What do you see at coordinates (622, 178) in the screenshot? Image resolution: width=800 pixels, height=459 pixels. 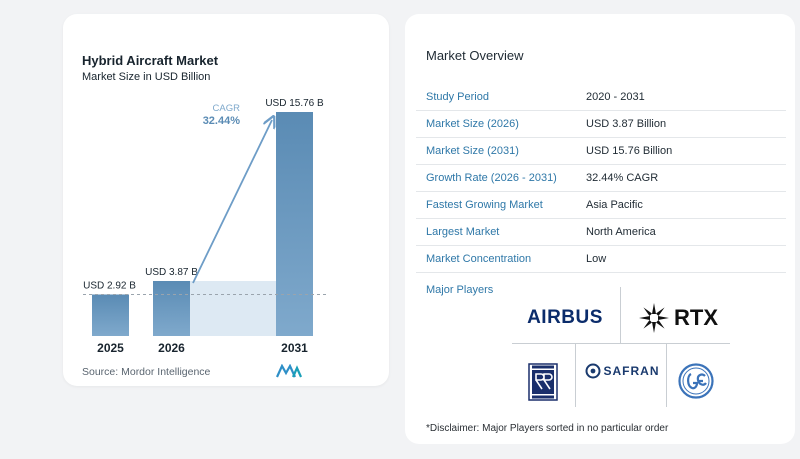 I see `overview-value: 32.44% CAGR` at bounding box center [622, 178].